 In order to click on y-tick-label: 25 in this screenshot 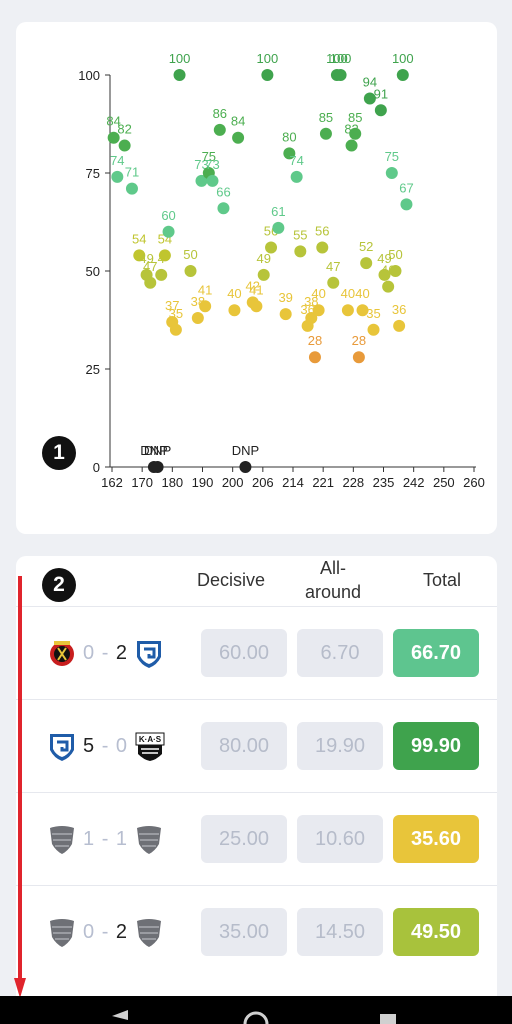, I will do `click(93, 369)`.